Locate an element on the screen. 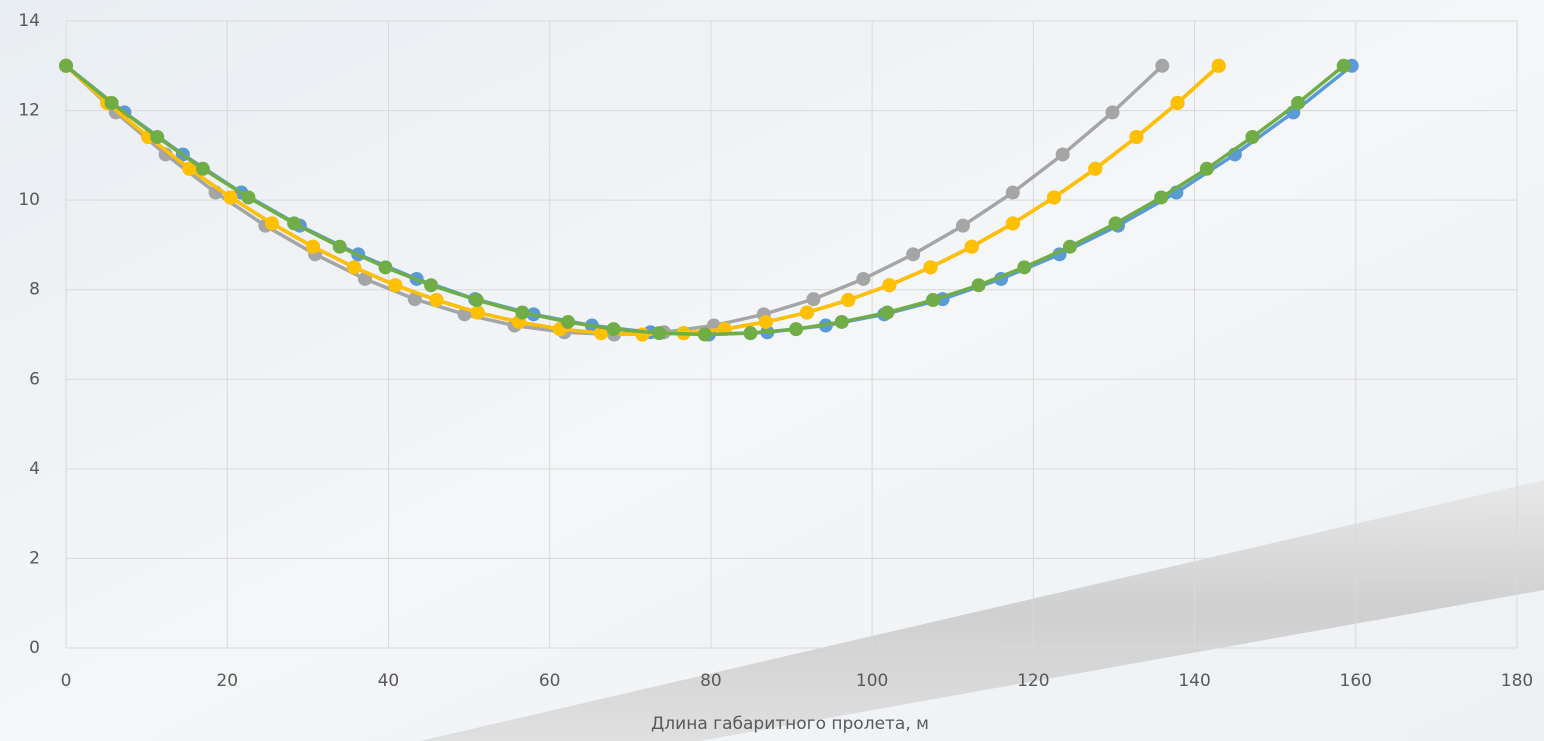 The height and width of the screenshot is (741, 1544). y-tick-label: 4 is located at coordinates (34, 469).